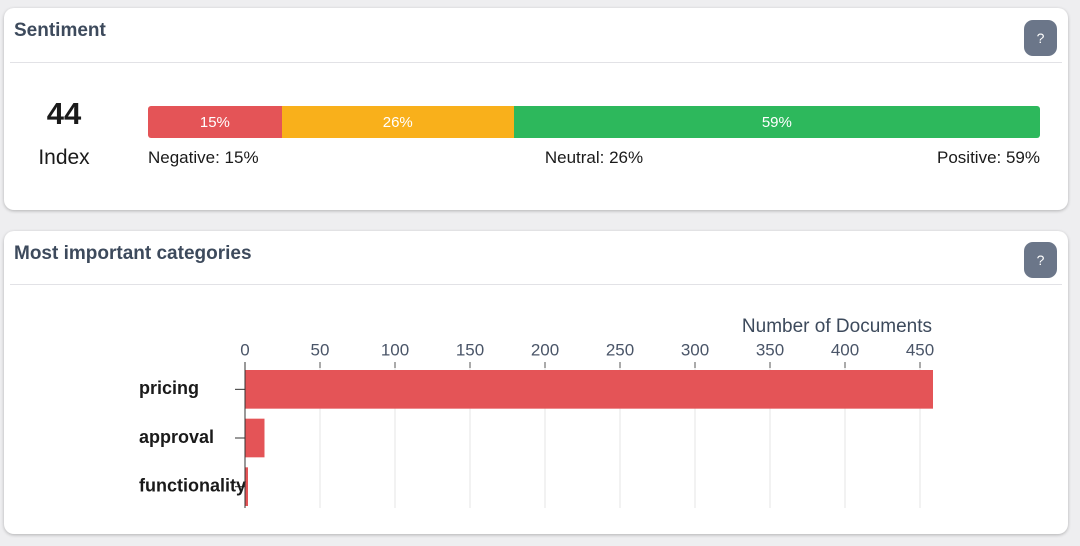 Image resolution: width=1080 pixels, height=546 pixels. What do you see at coordinates (594, 157) in the screenshot?
I see `legend-label: Neutral: 26%` at bounding box center [594, 157].